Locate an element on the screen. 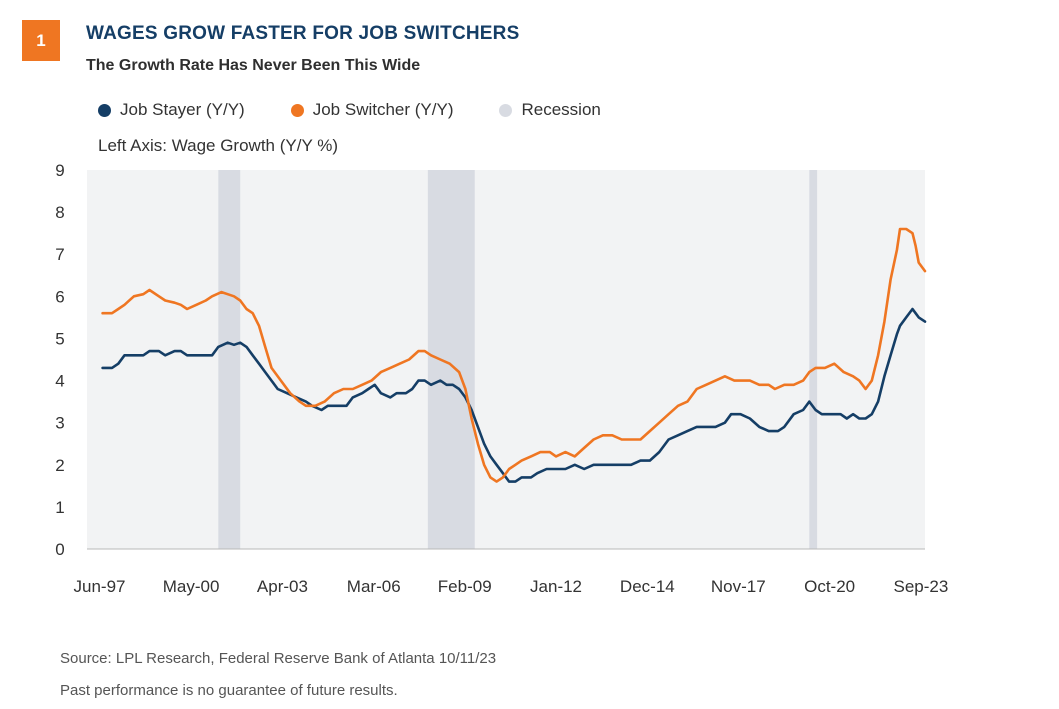 This screenshot has width=1059, height=709. y-axis-title: Left Axis: Wage Growth (Y/Y %) is located at coordinates (218, 145).